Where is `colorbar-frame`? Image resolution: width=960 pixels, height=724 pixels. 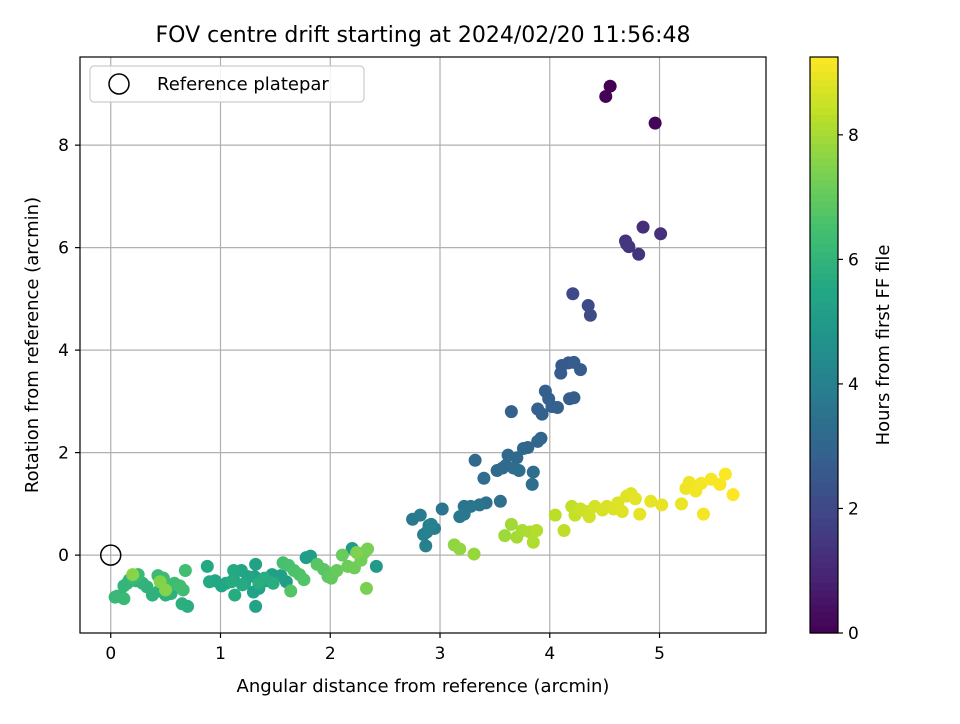 colorbar-frame is located at coordinates (824, 345).